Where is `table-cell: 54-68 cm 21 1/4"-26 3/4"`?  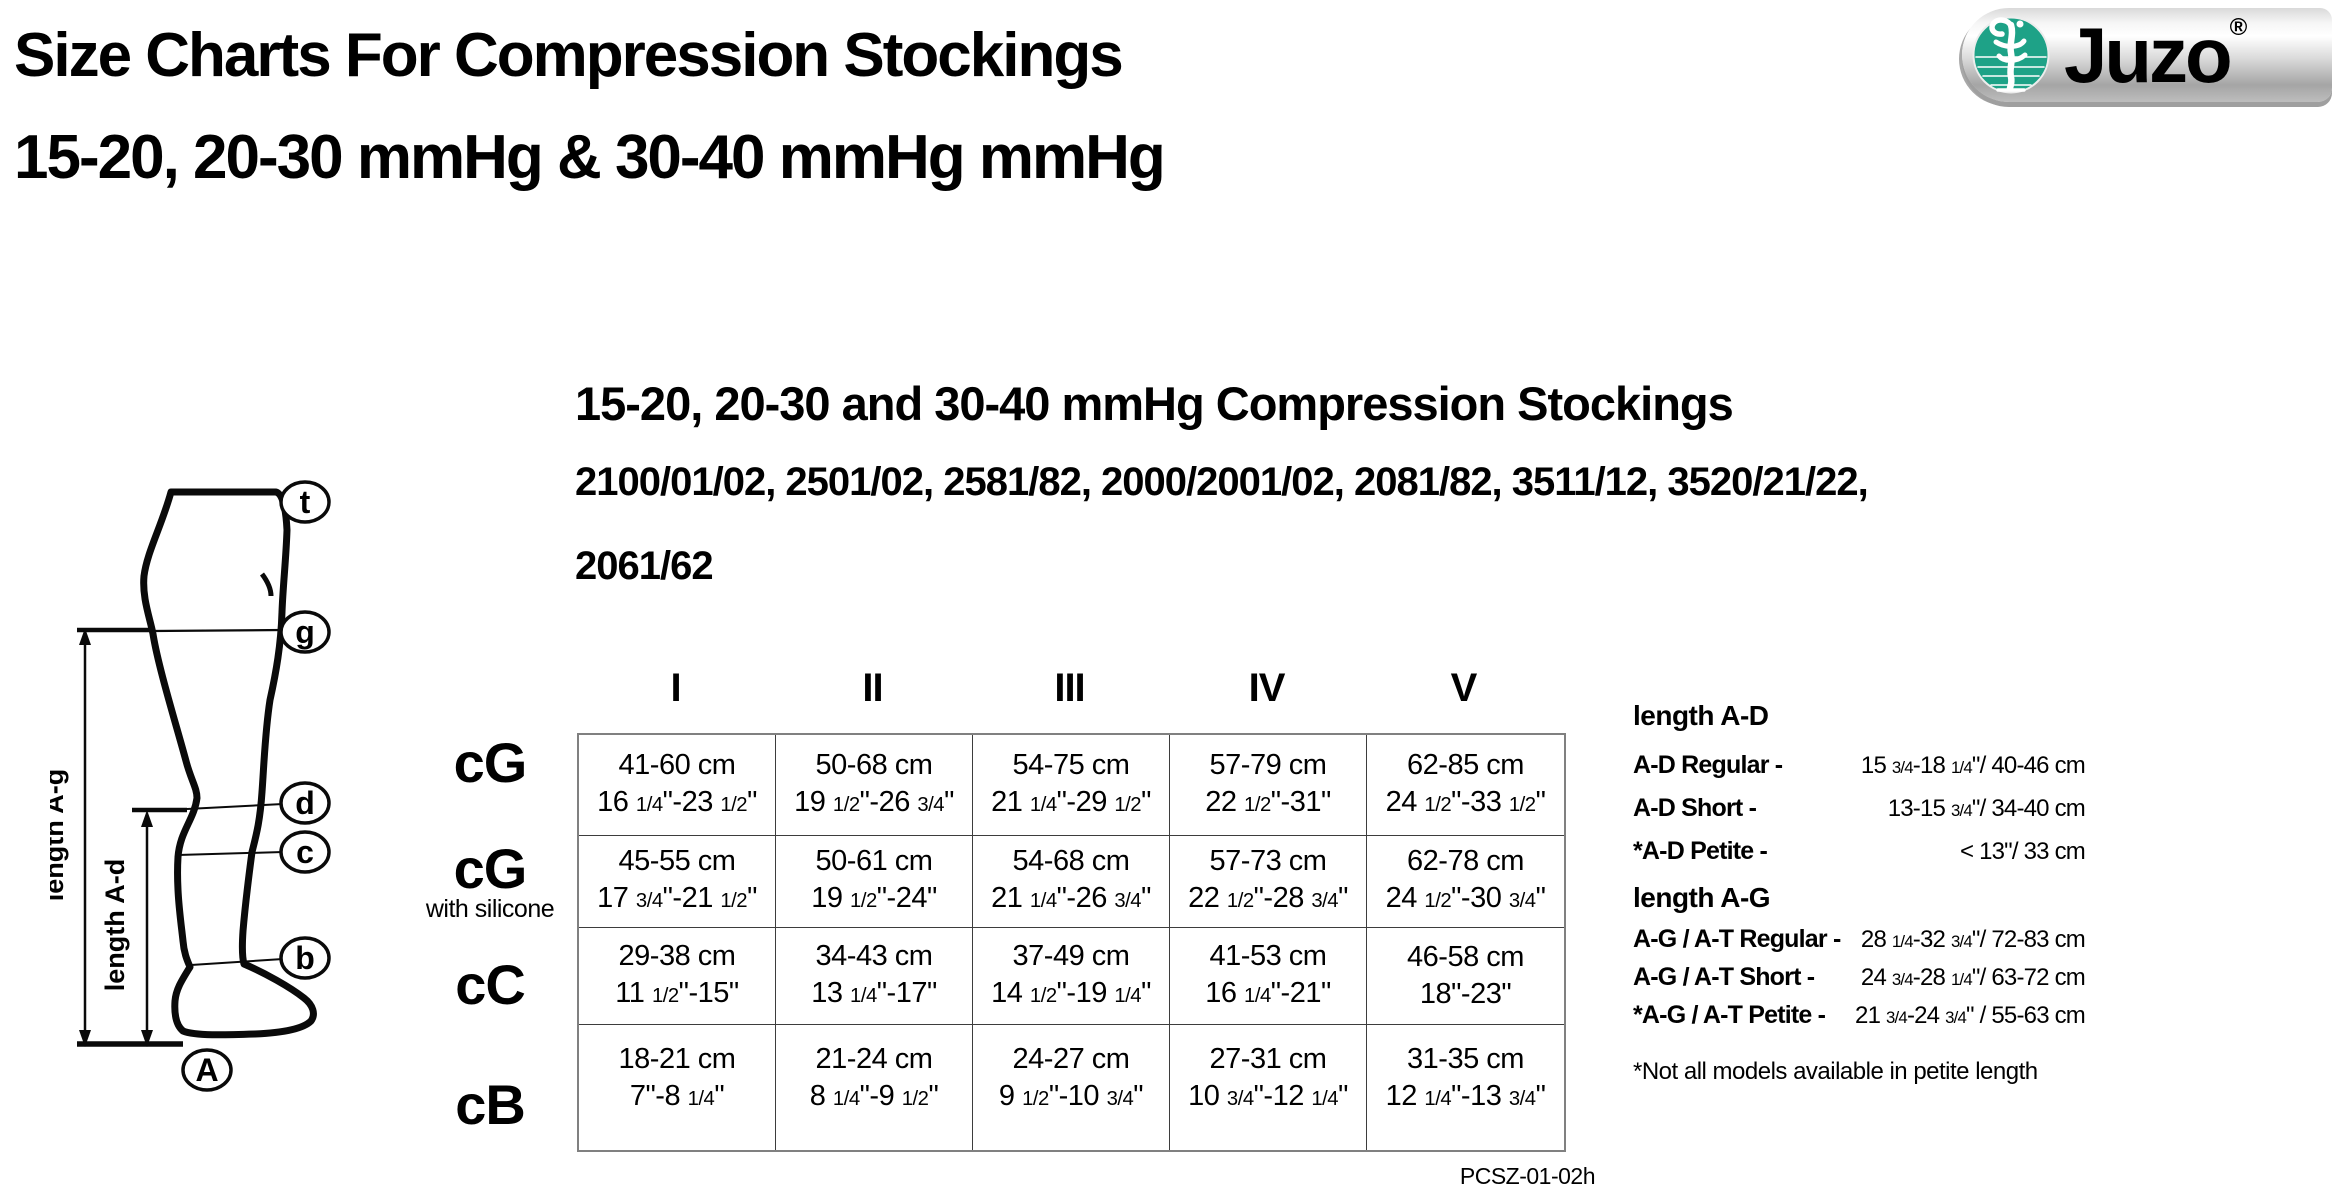 table-cell: 54-68 cm 21 1/4"-26 3/4" is located at coordinates (1071, 882).